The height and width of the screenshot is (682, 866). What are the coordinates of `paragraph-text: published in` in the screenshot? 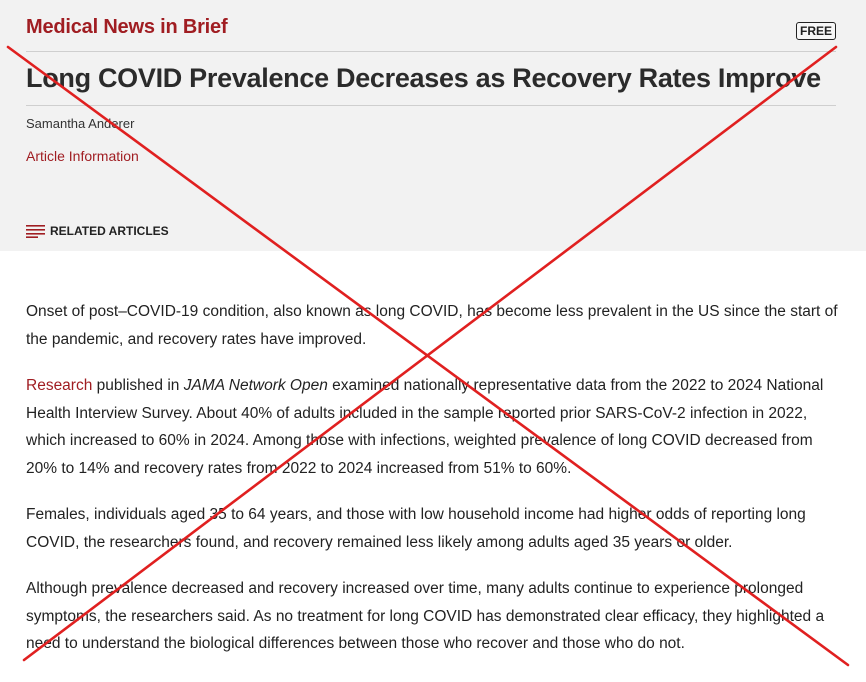 It's located at (138, 385).